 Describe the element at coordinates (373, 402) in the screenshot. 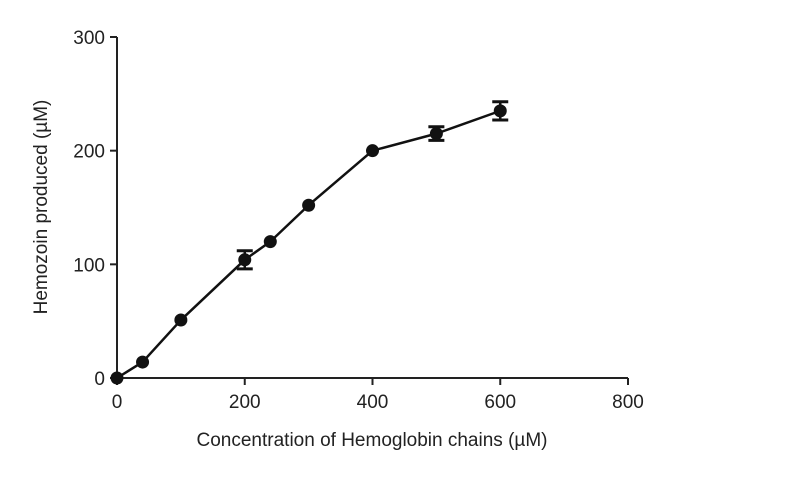

I see `x-tick-label: 400` at that location.